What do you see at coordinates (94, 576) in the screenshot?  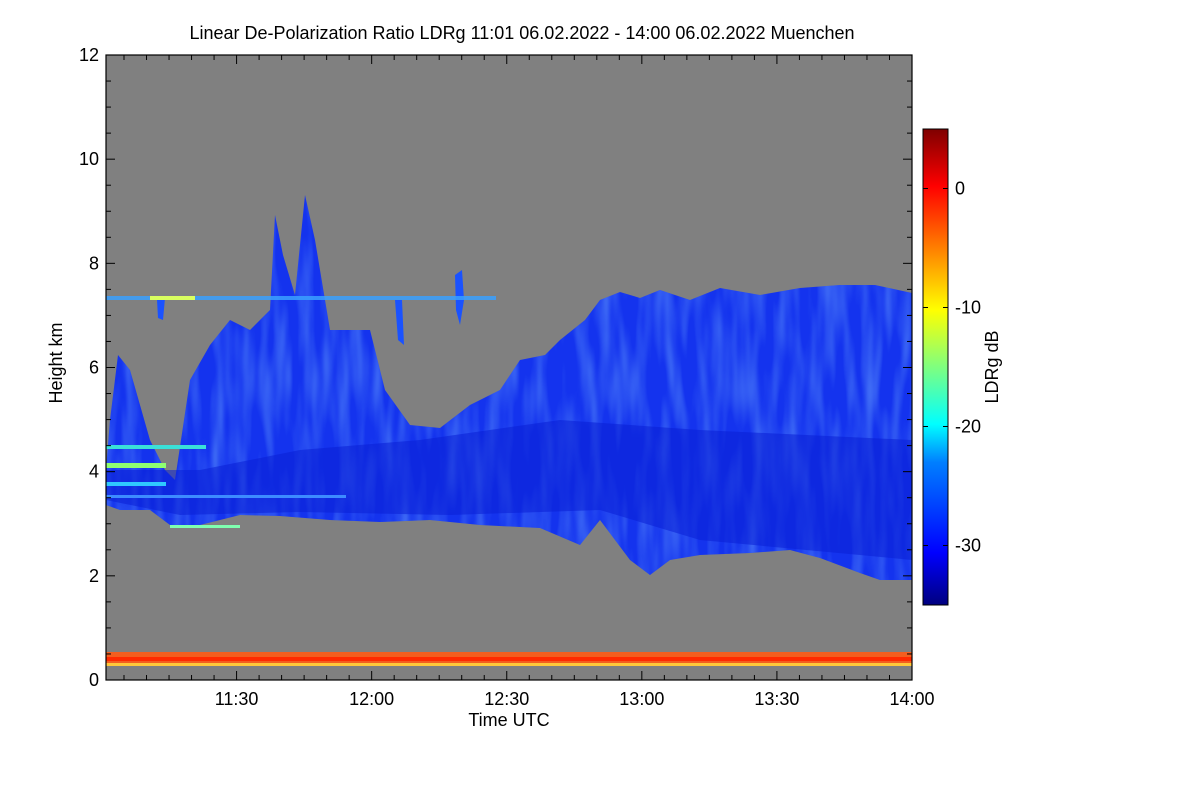 I see `y-tick-label: 2` at bounding box center [94, 576].